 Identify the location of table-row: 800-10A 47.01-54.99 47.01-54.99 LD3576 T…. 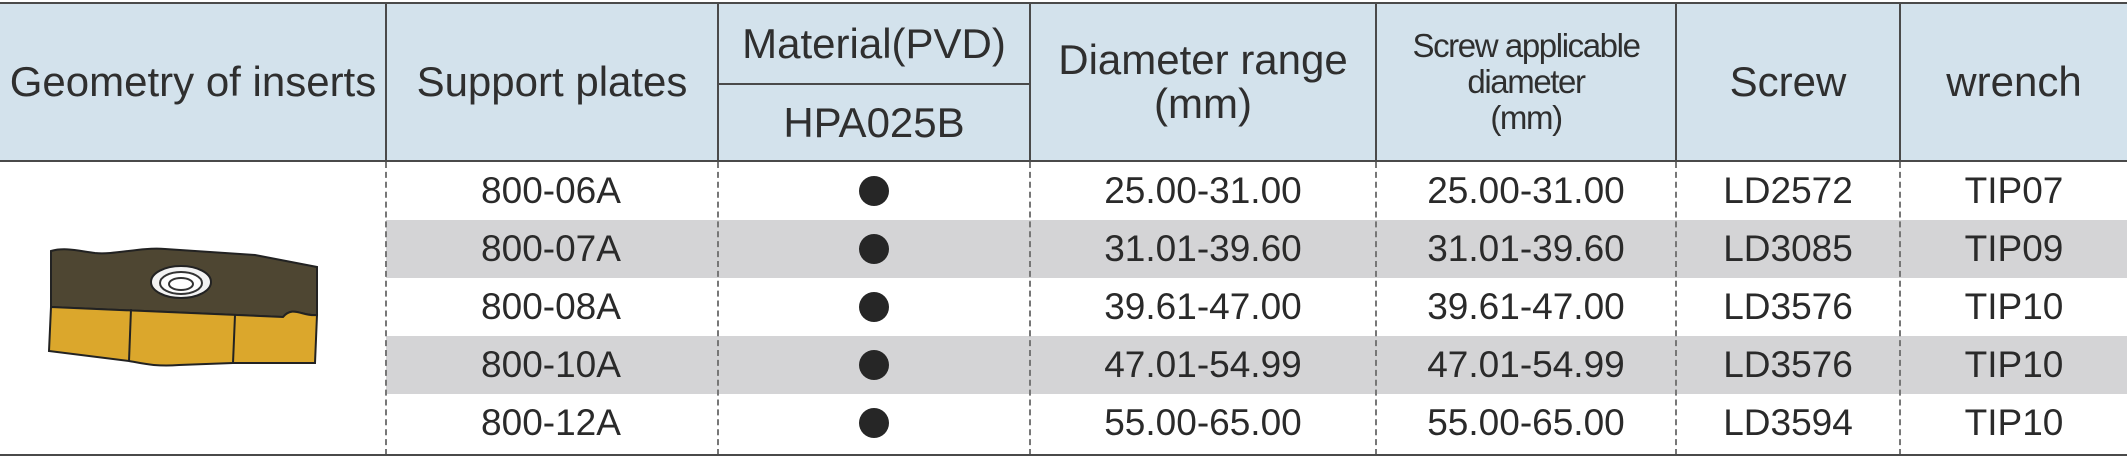
(1256, 365).